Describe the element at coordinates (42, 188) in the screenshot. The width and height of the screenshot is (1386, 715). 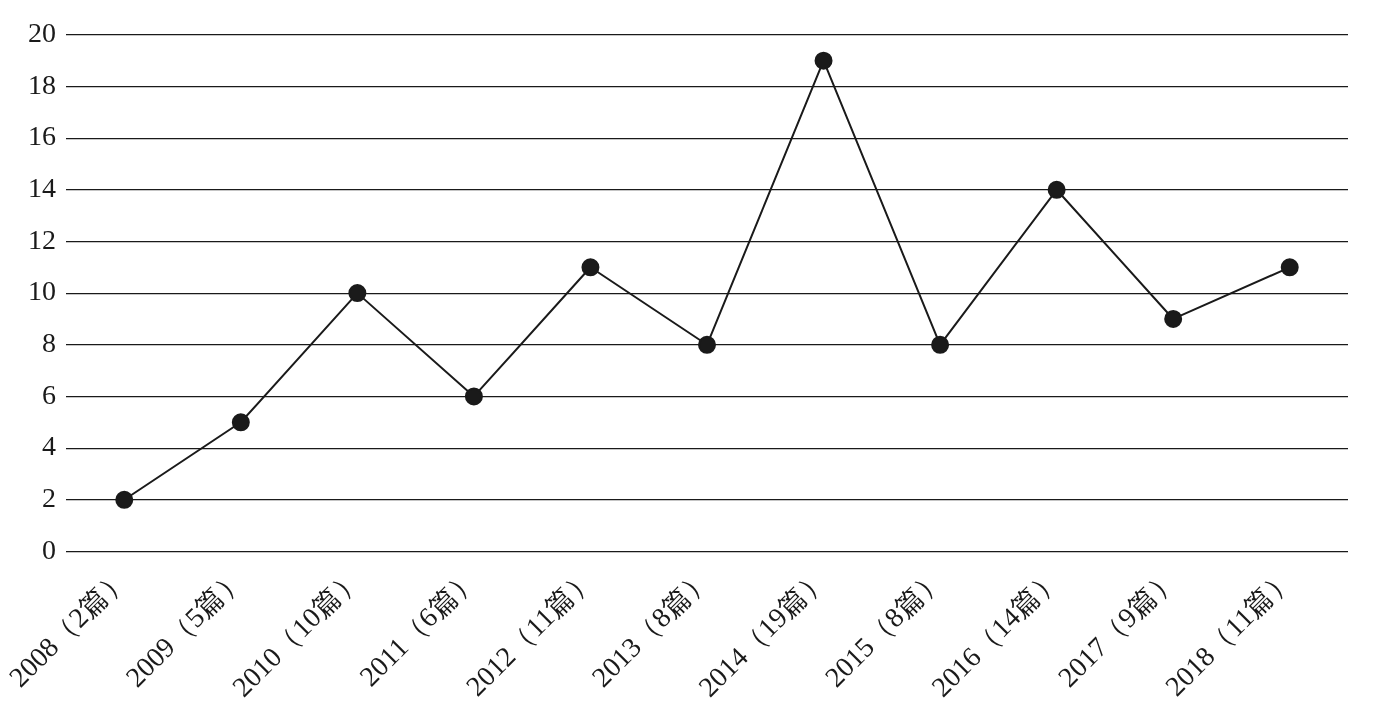
I see `y-tick-label: 14` at that location.